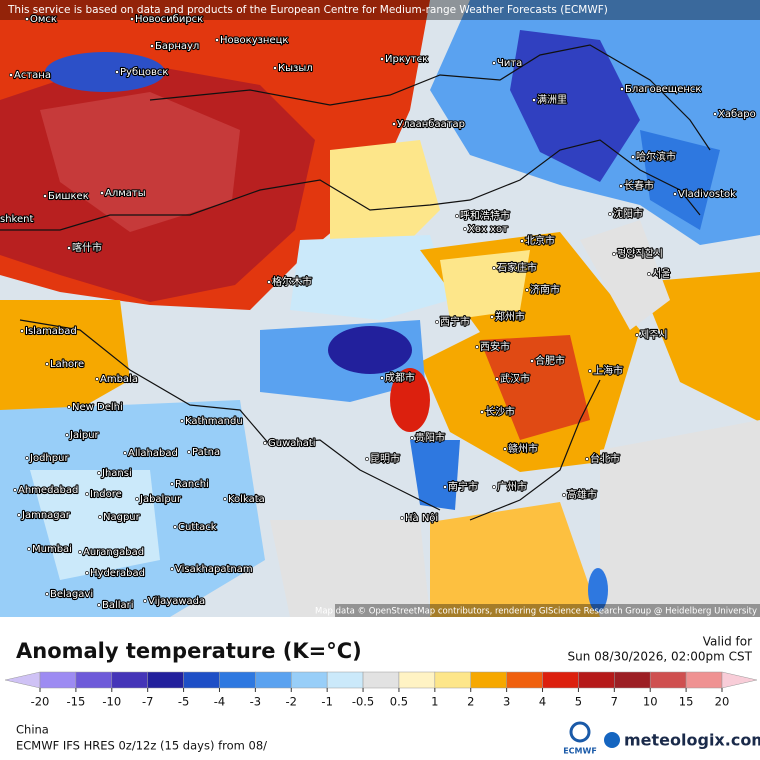 The image size is (760, 760). Describe the element at coordinates (663, 89) in the screenshot. I see `city-label: Благовещенск` at that location.